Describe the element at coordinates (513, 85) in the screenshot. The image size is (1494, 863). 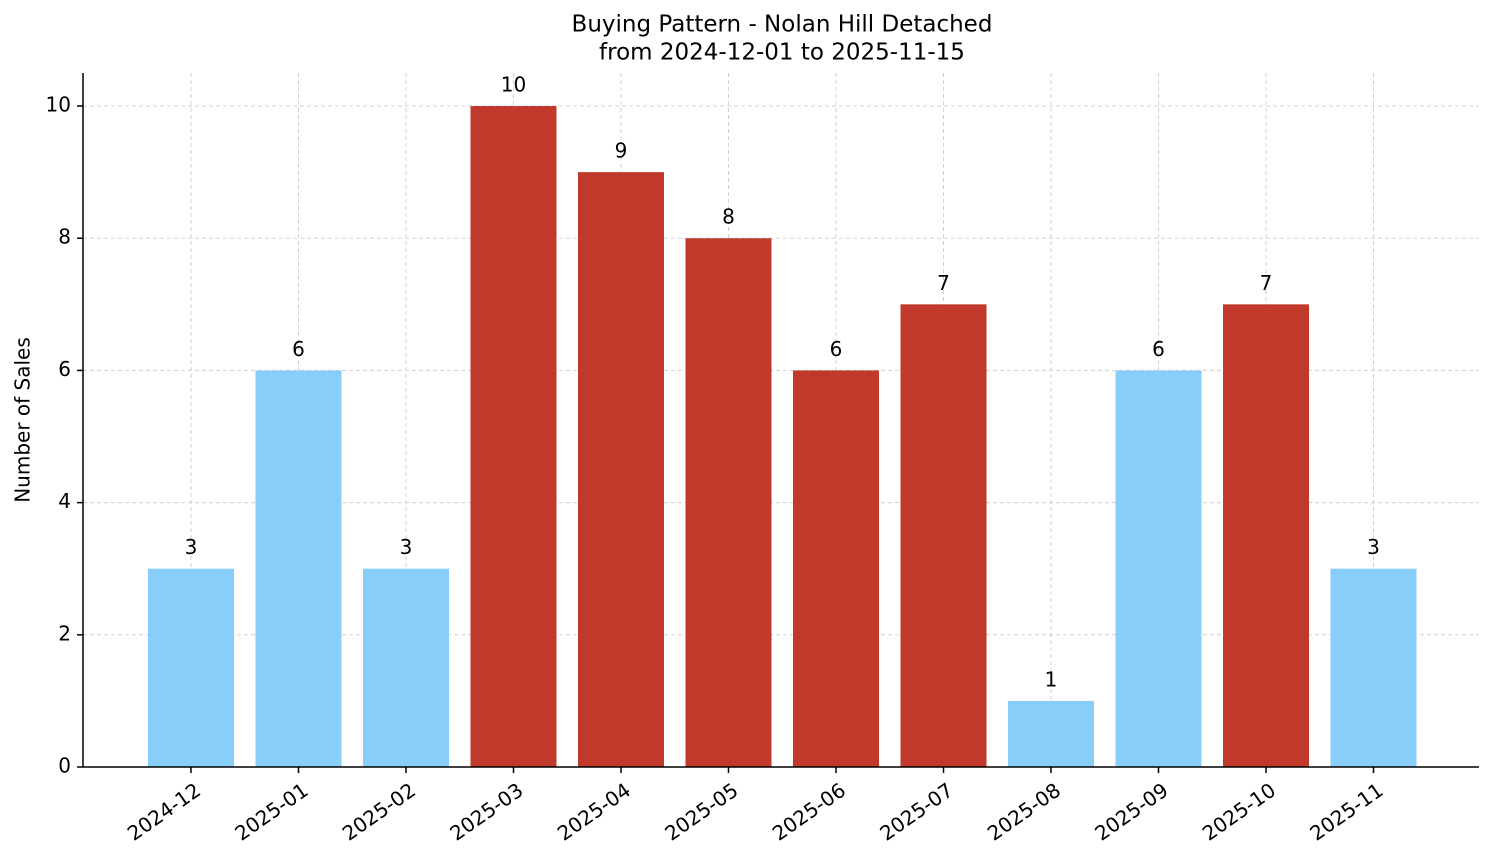
I see `value-label: 10` at that location.